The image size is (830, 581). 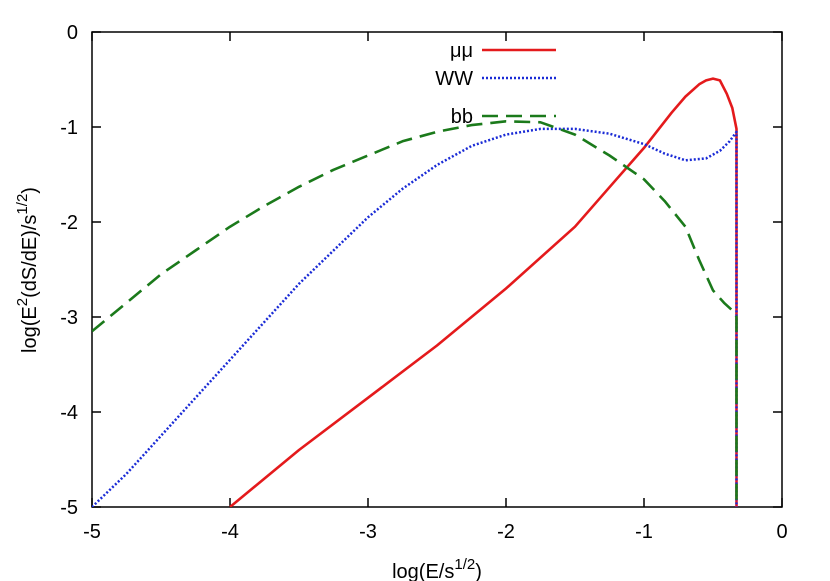 I want to click on y-tick-labels: -5 -4 -3 -2 -1 0, so click(x=69, y=270).